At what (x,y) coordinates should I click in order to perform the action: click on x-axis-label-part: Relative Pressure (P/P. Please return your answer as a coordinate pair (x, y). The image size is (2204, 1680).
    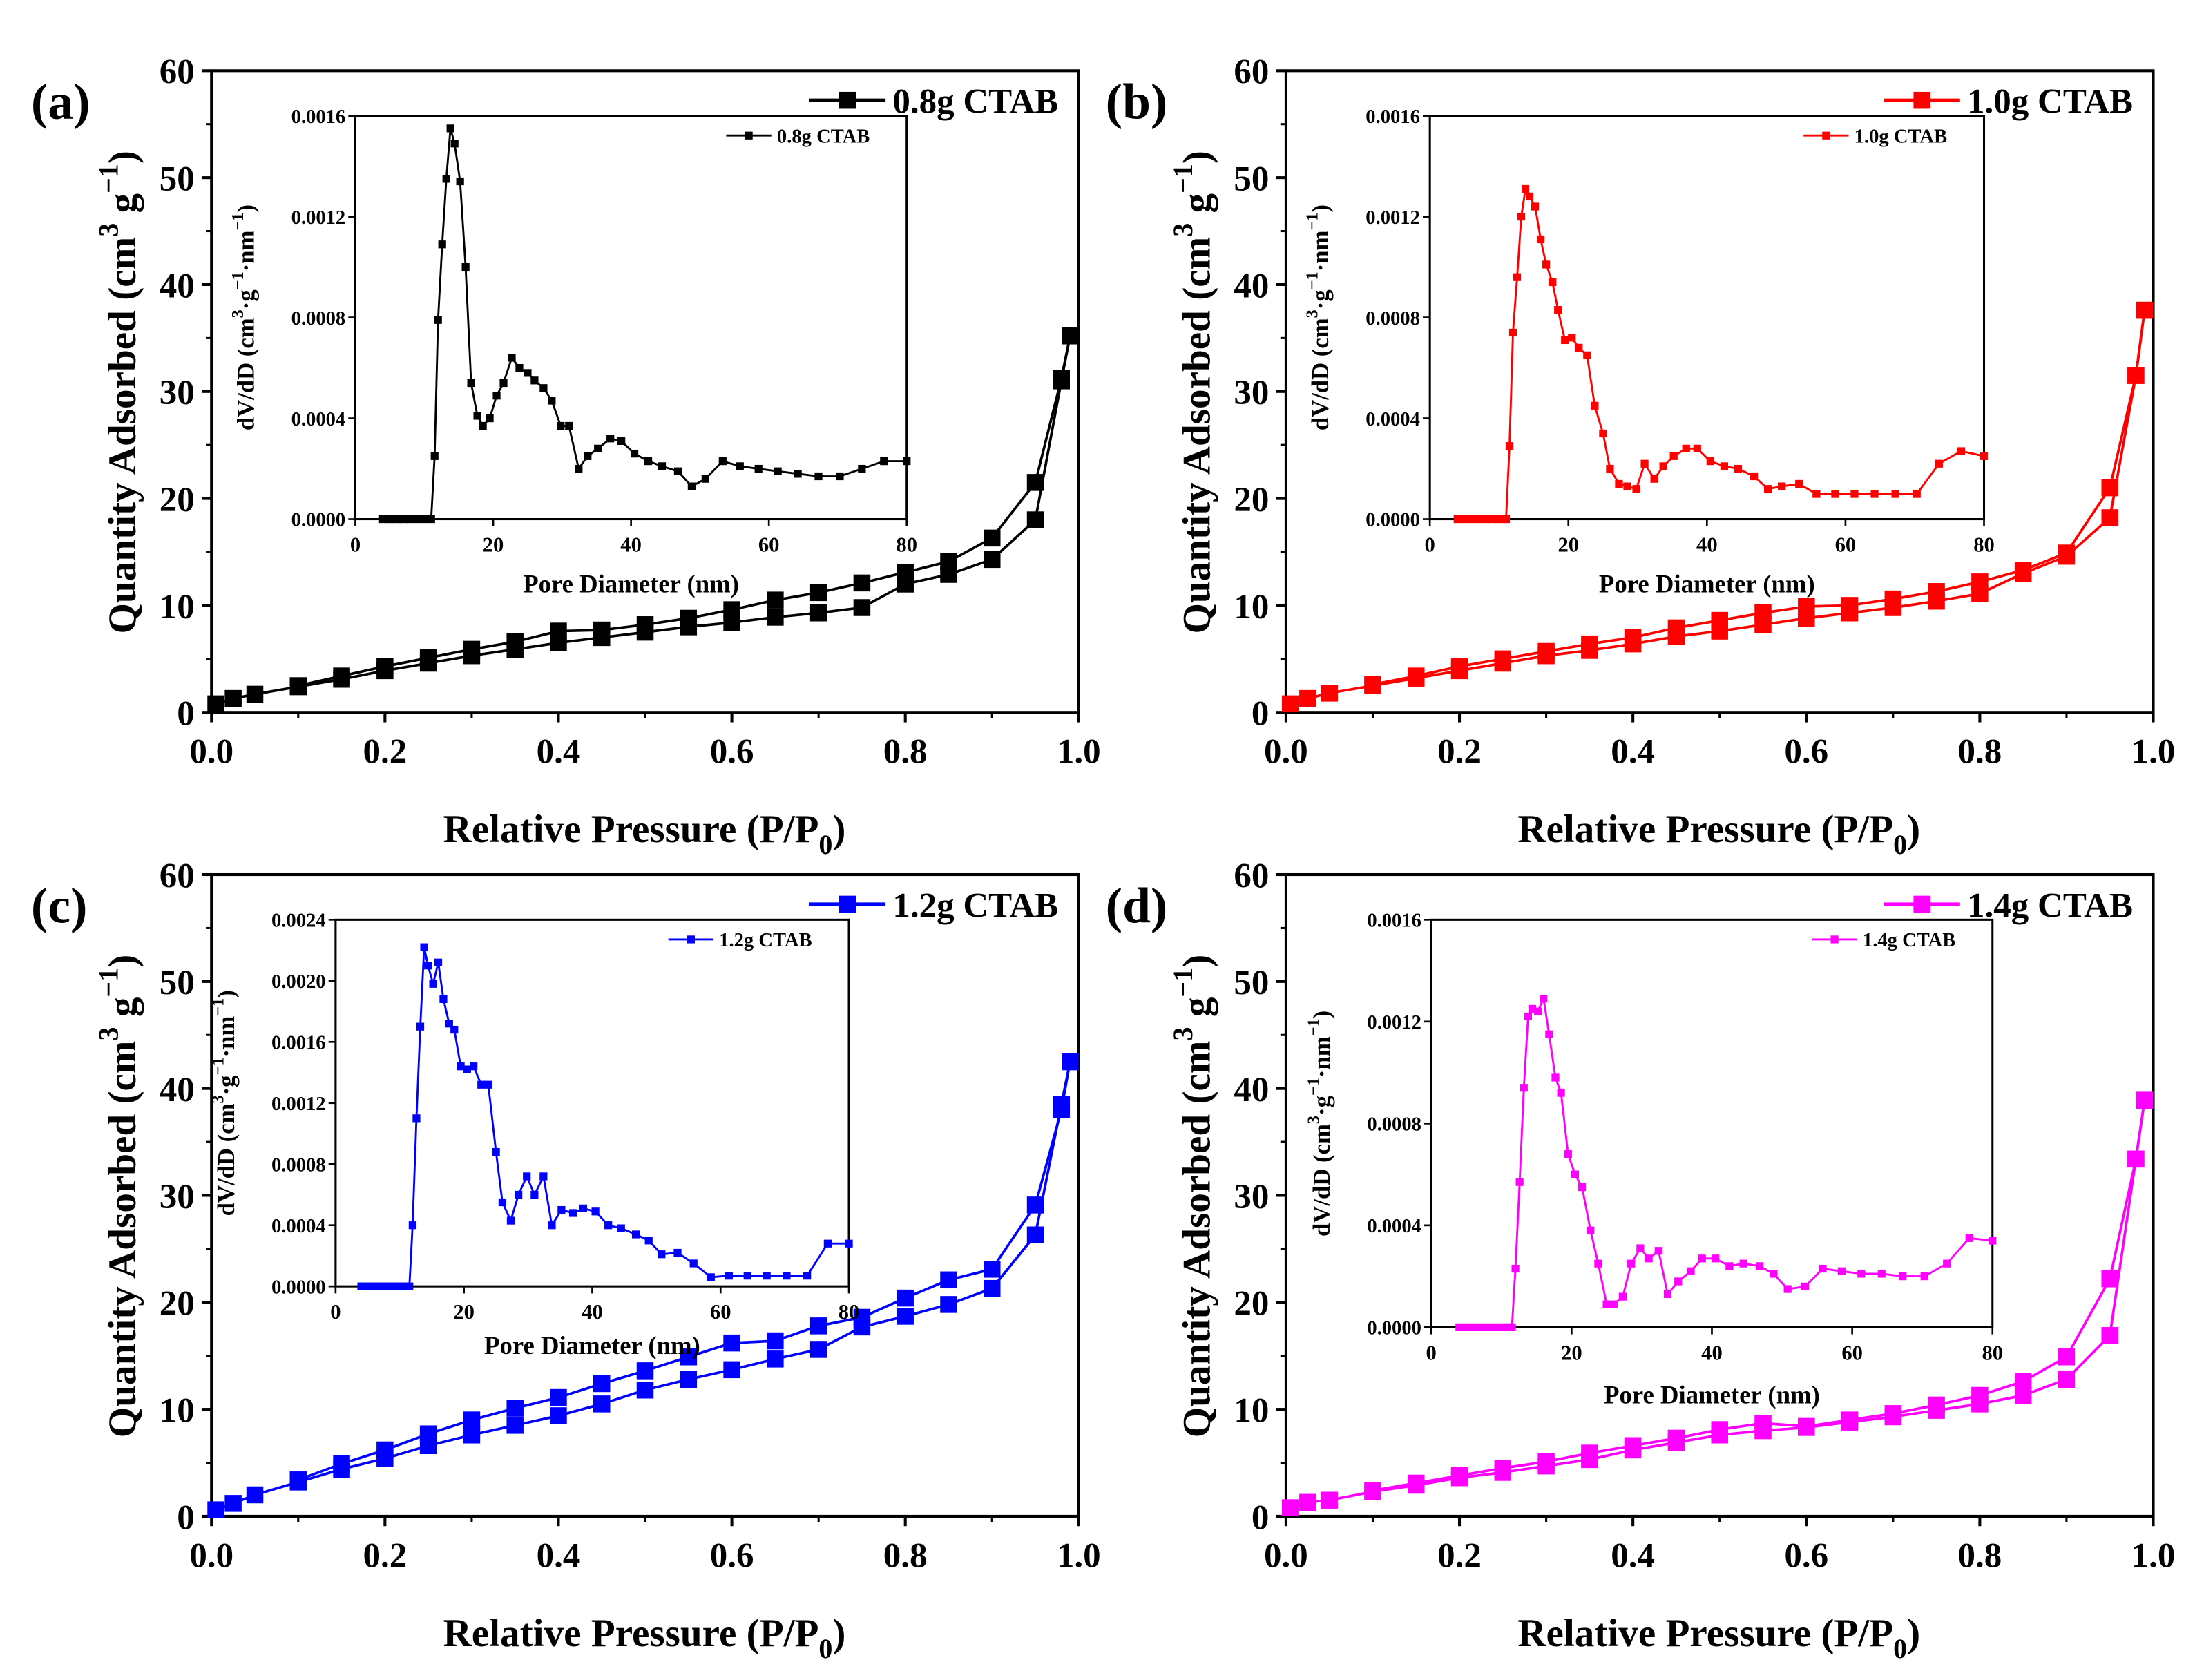
    Looking at the image, I should click on (631, 1633).